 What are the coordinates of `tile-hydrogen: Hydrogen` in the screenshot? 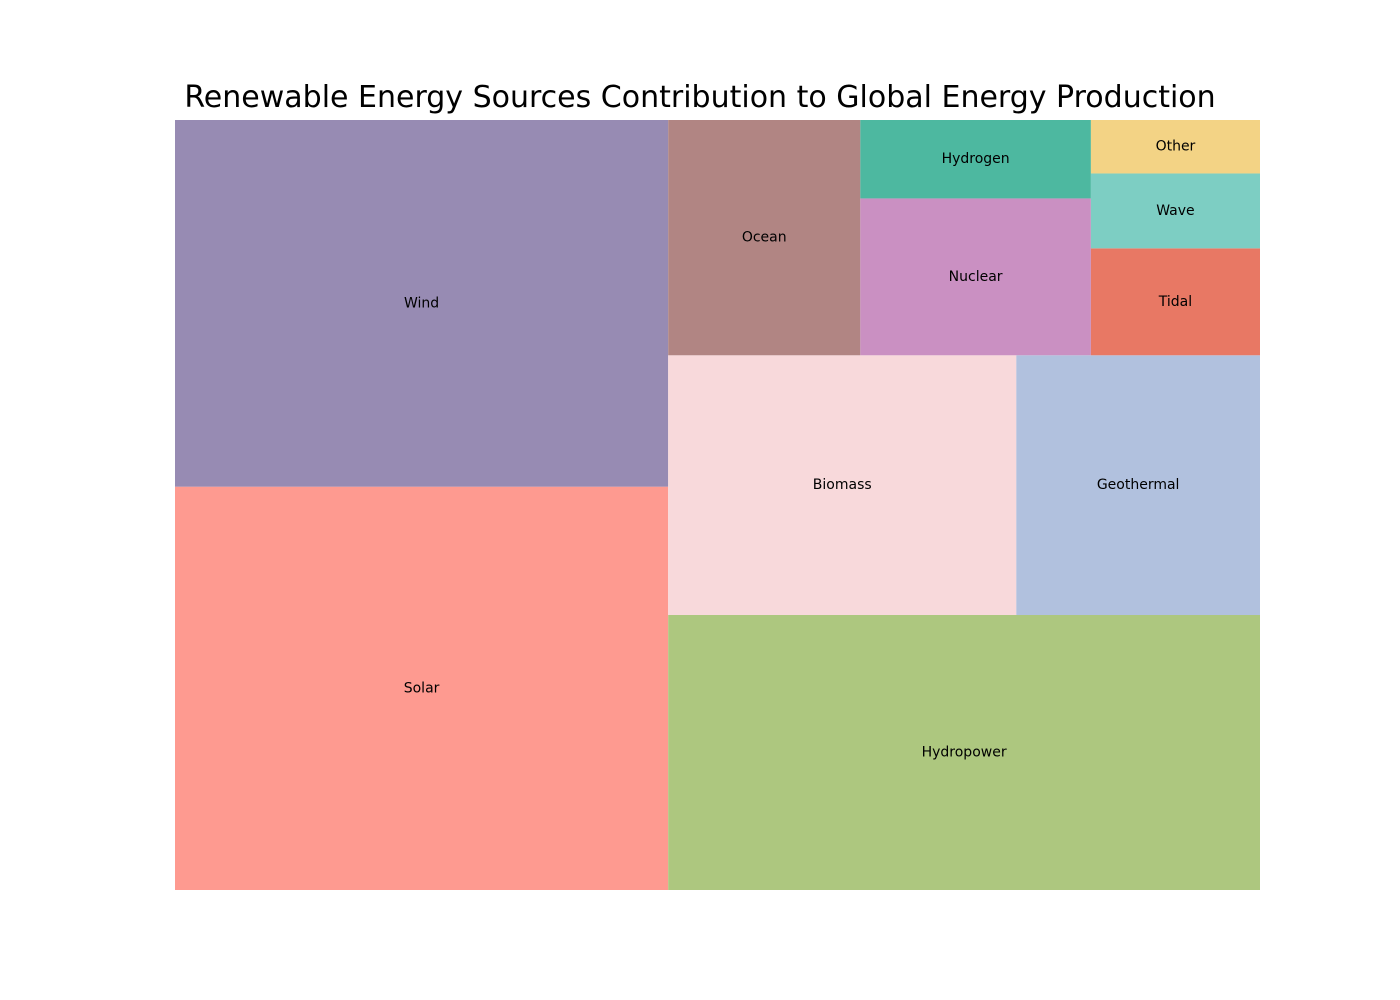 It's located at (975, 159).